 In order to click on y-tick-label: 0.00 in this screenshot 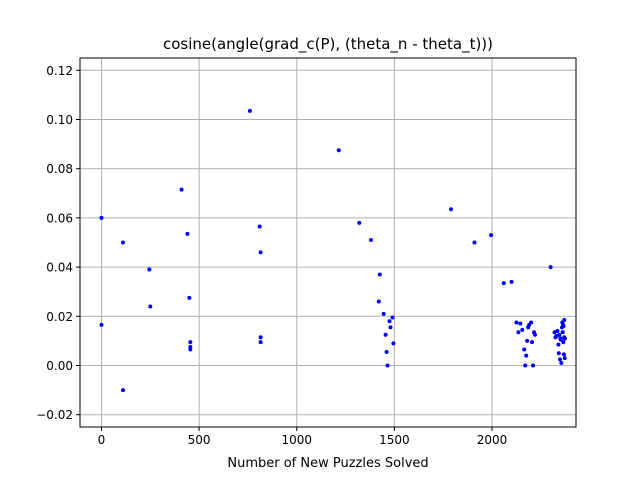, I will do `click(59, 366)`.